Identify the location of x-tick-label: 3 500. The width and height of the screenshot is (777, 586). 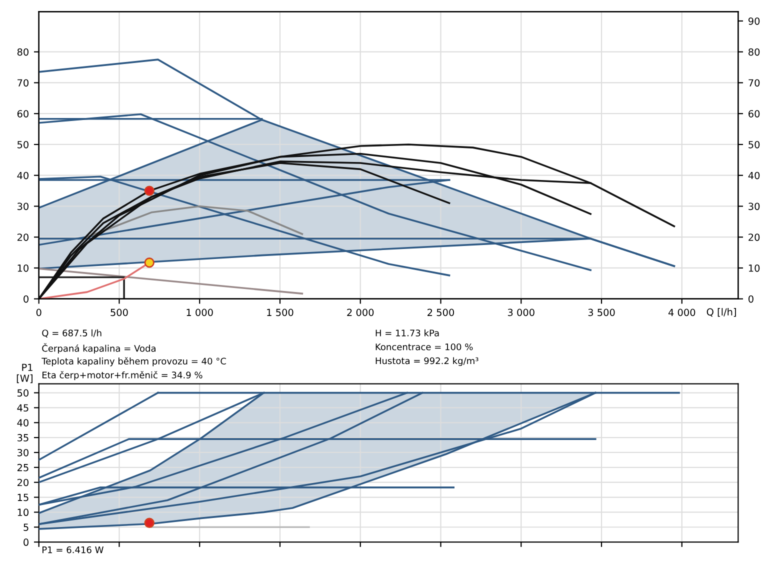
(601, 312).